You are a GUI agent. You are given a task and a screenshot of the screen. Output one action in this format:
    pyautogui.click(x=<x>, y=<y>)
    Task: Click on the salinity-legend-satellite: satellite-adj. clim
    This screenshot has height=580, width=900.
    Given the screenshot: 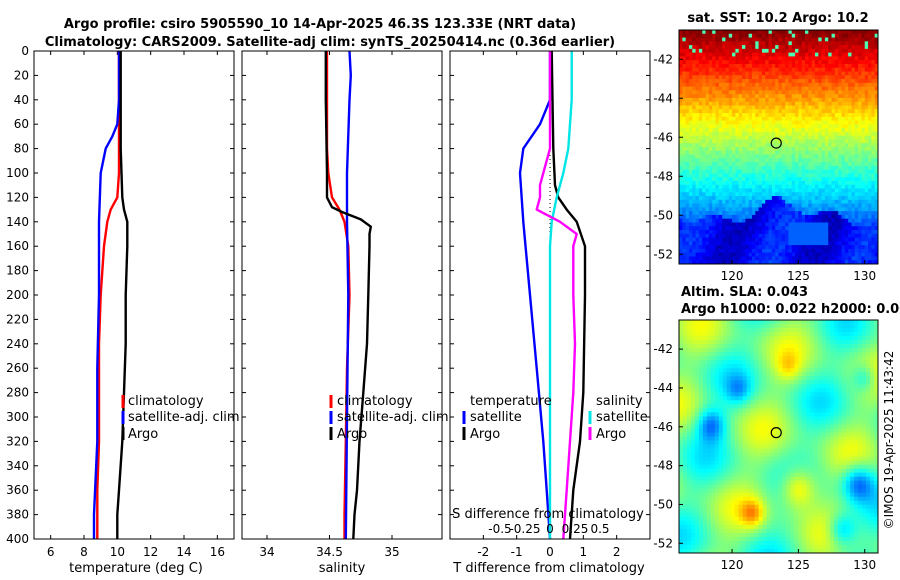 What is the action you would take?
    pyautogui.click(x=393, y=417)
    